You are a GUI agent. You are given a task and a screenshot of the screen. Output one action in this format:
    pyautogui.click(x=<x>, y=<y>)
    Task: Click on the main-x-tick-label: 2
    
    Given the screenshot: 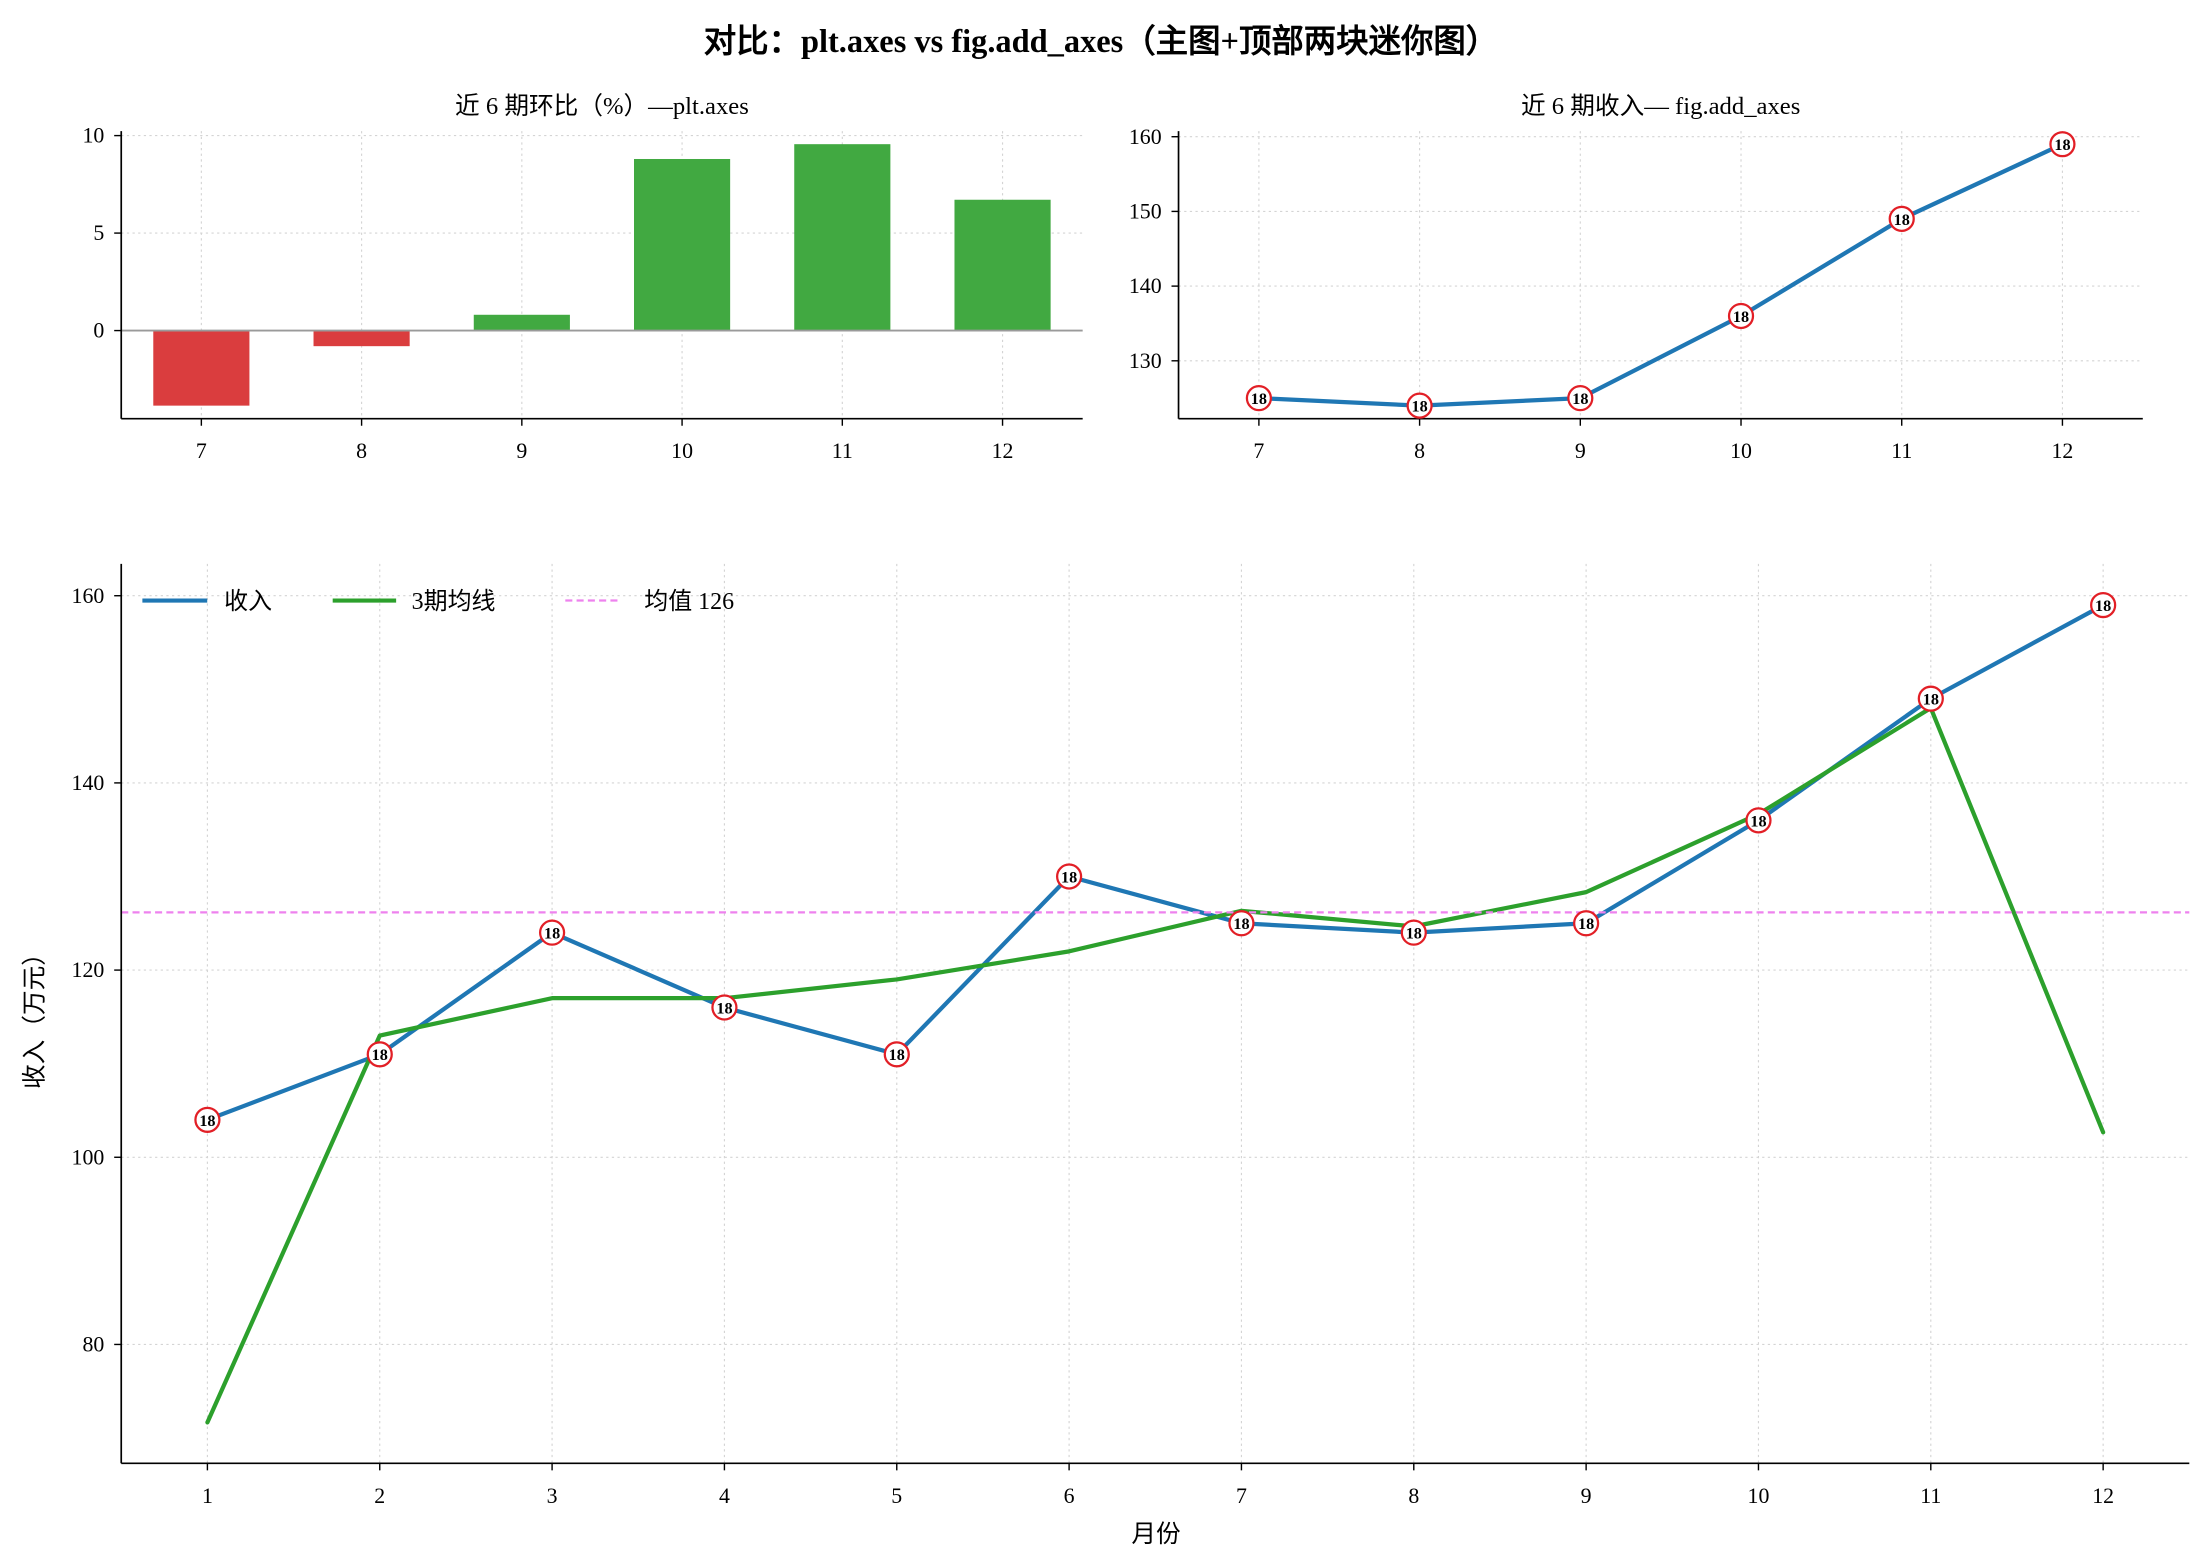 What is the action you would take?
    pyautogui.click(x=379, y=1496)
    